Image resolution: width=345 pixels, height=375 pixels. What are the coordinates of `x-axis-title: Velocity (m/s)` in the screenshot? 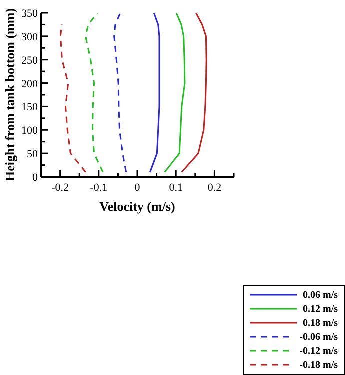 It's located at (138, 206).